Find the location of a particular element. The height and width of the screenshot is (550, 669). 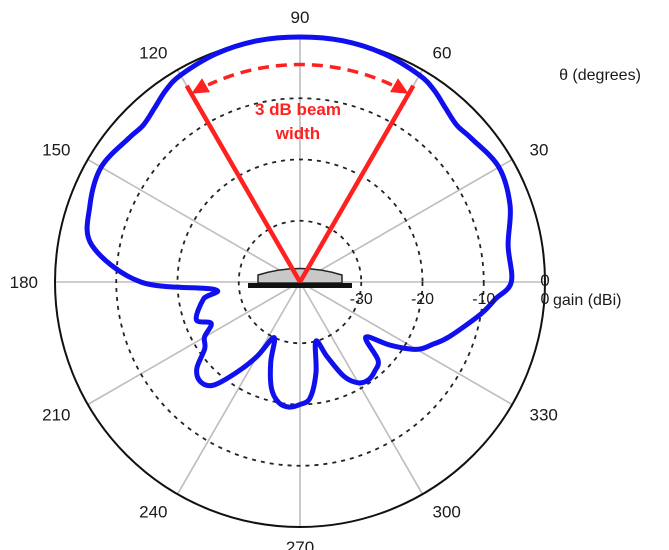

beamwidth-arrow-right is located at coordinates (399, 86).